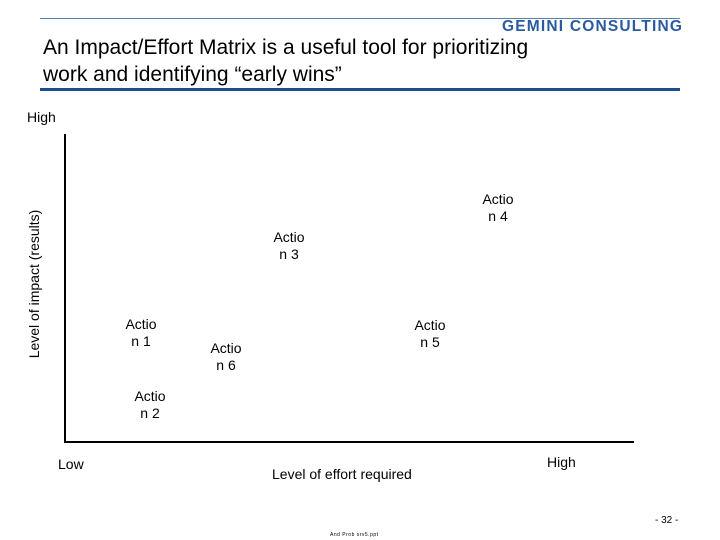 Image resolution: width=720 pixels, height=540 pixels. What do you see at coordinates (34, 284) in the screenshot?
I see `y-axis-title: Level of impact (results)` at bounding box center [34, 284].